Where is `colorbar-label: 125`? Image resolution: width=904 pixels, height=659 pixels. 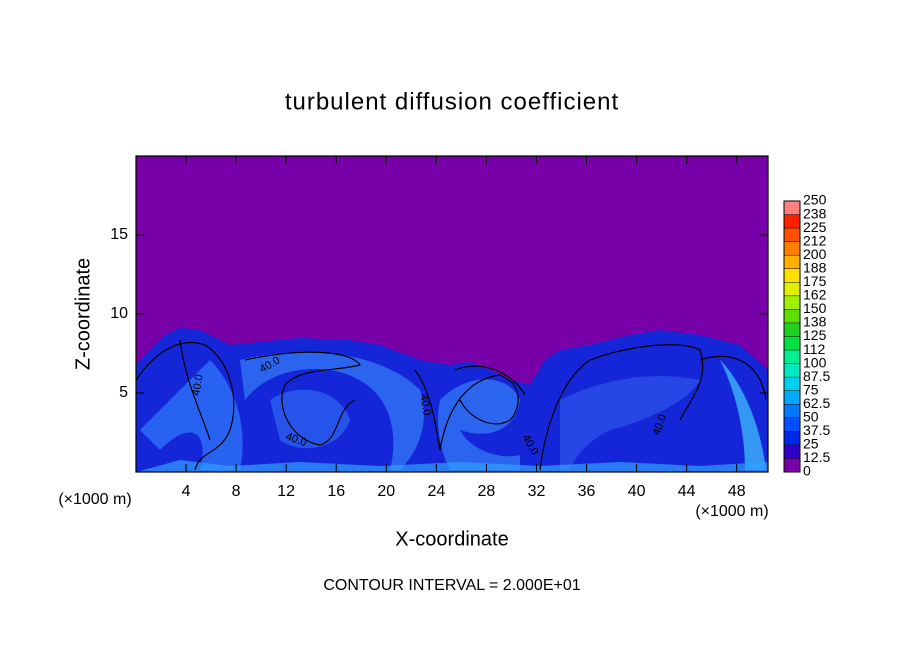 colorbar-label: 125 is located at coordinates (815, 335).